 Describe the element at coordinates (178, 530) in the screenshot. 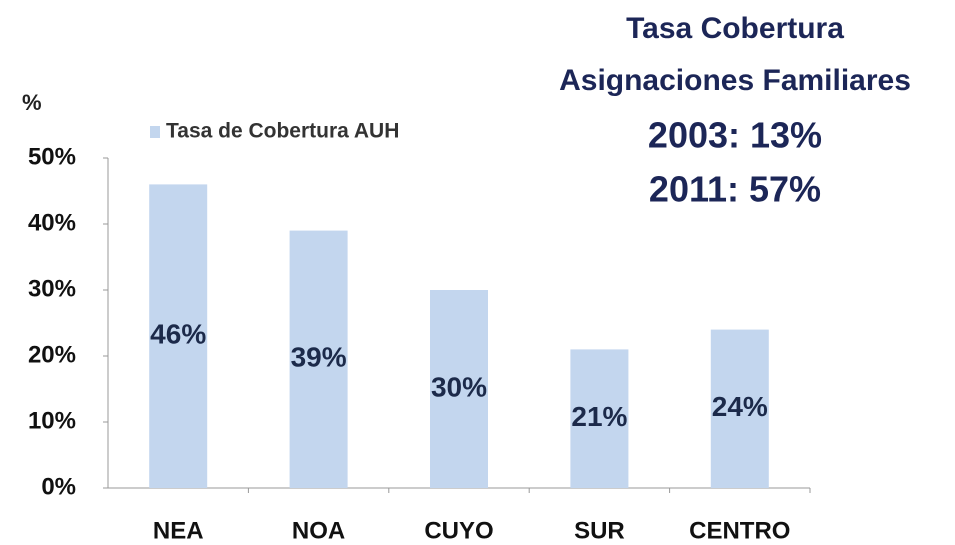

I see `x-tick-label: NEA` at that location.